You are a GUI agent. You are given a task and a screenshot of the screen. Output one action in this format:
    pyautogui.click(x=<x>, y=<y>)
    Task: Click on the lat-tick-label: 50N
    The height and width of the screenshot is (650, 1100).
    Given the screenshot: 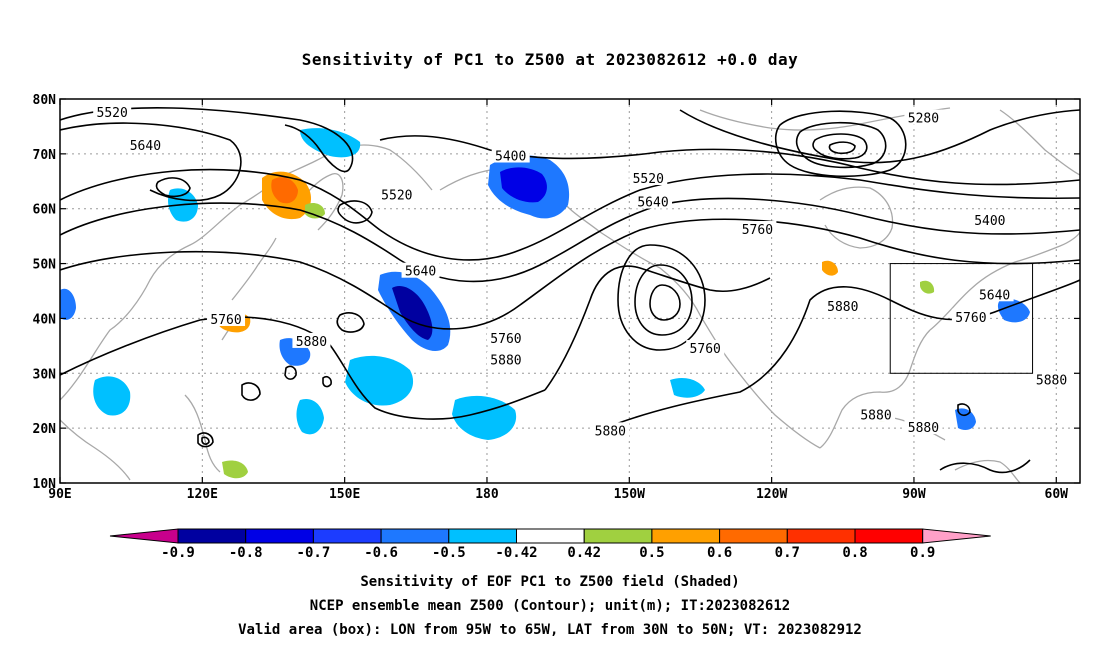 What is the action you would take?
    pyautogui.click(x=45, y=265)
    